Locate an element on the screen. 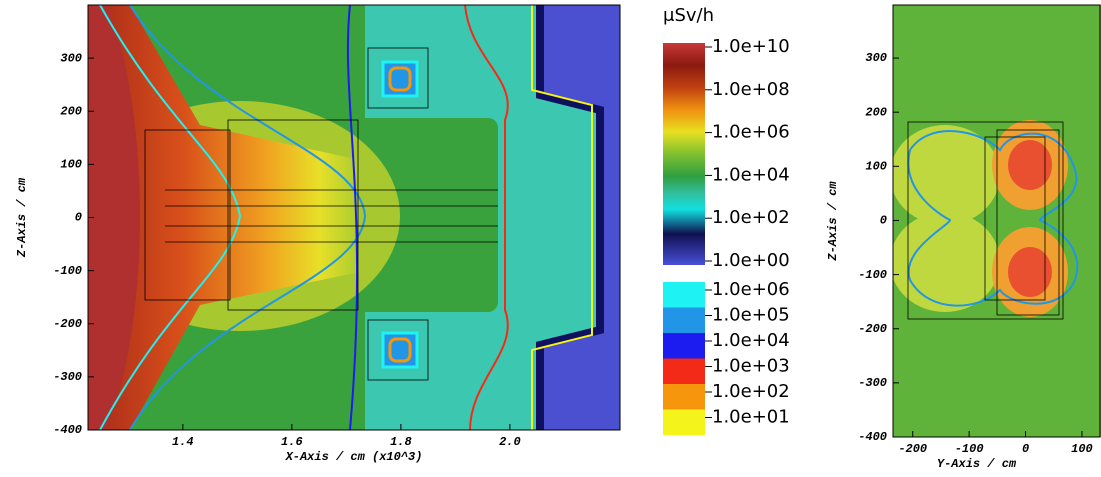 This screenshot has width=1101, height=477. colorbar-tick-label: 1.0e+02 is located at coordinates (751, 217).